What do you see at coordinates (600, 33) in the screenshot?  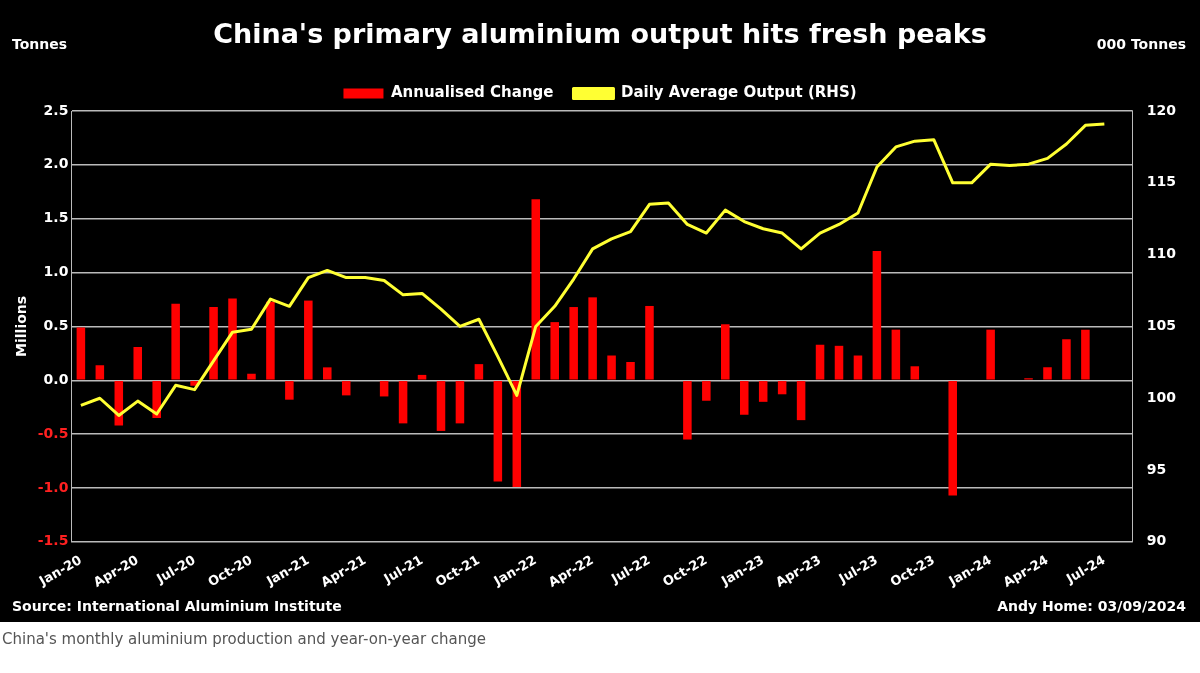 I see `chart-title: China's primary aluminium output hits fresh peaks` at bounding box center [600, 33].